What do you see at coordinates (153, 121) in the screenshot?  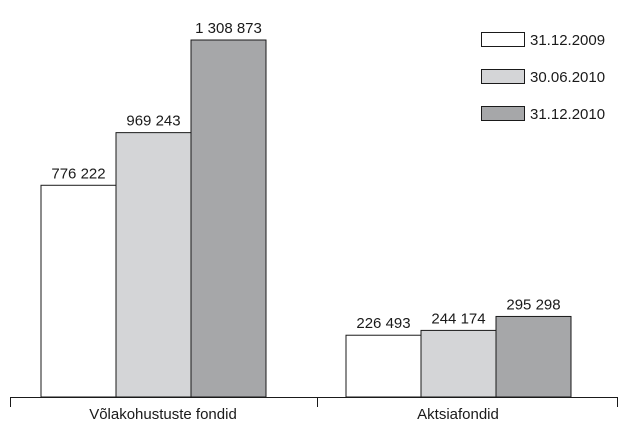 I see `value-label-0-1: 969 243` at bounding box center [153, 121].